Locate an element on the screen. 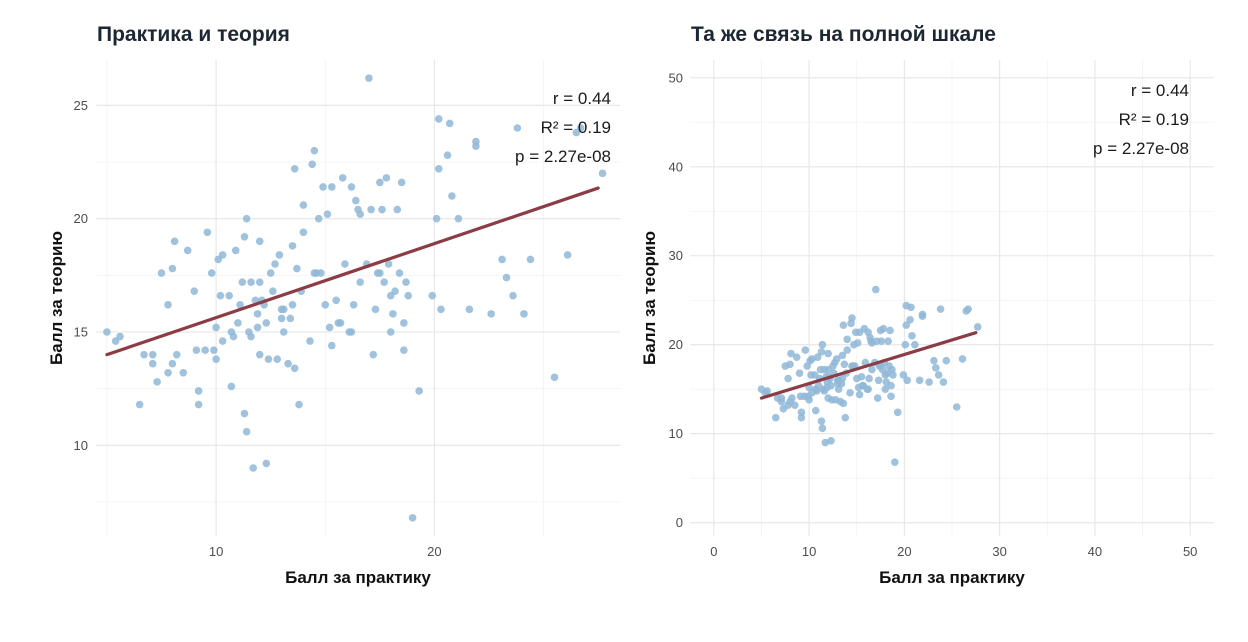 The image size is (1248, 642). chart-right-title: Та же связь на полной шкале is located at coordinates (843, 34).